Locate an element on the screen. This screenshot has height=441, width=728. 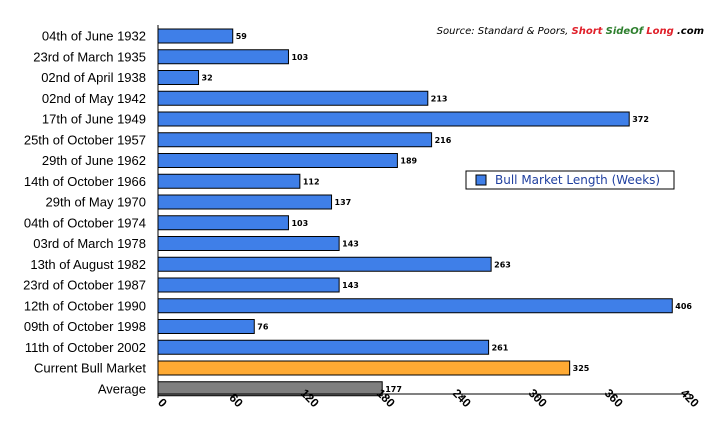
category-label: 29th of May 1970 is located at coordinates (96, 202).